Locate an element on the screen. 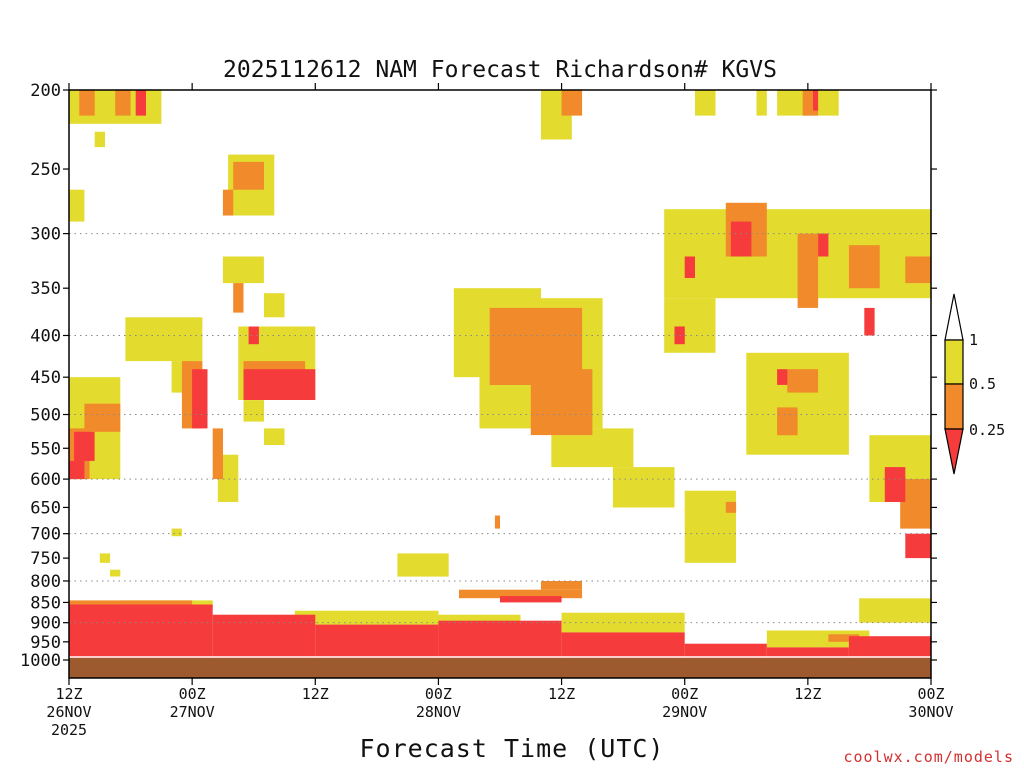 This screenshot has height=768, width=1024. colorbar-legend: 1 0.5 0.25 is located at coordinates (974, 384).